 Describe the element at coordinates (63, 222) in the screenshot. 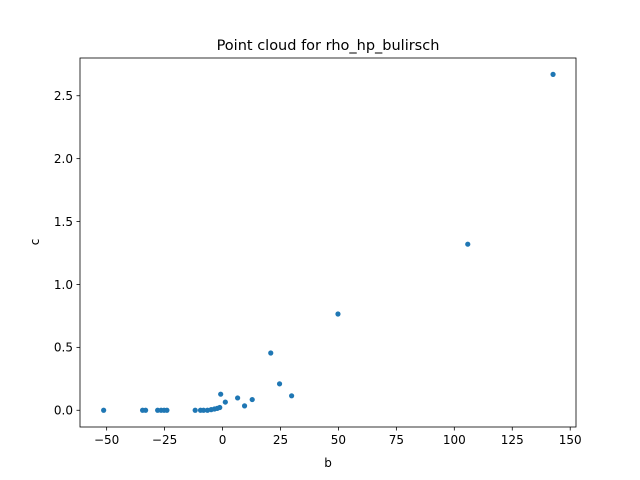

I see `y-tick-label: 1.5` at that location.